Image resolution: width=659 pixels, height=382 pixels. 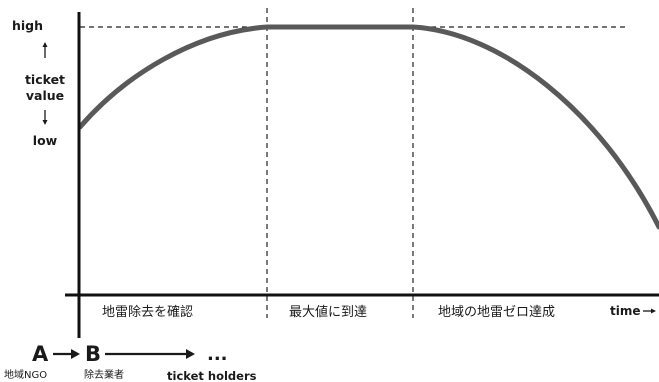 I want to click on holder-a-letter: A, so click(x=40, y=354).